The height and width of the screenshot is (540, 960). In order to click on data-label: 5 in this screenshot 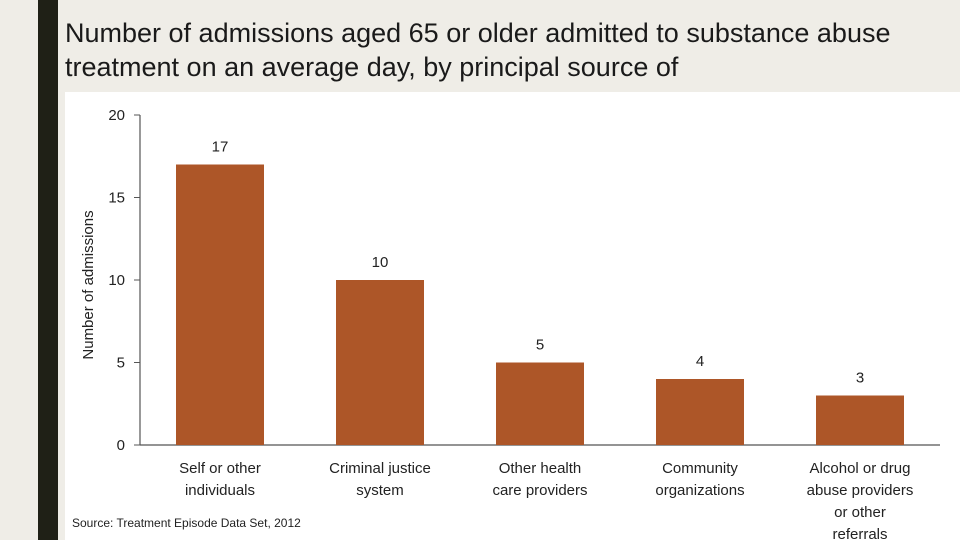, I will do `click(540, 345)`.